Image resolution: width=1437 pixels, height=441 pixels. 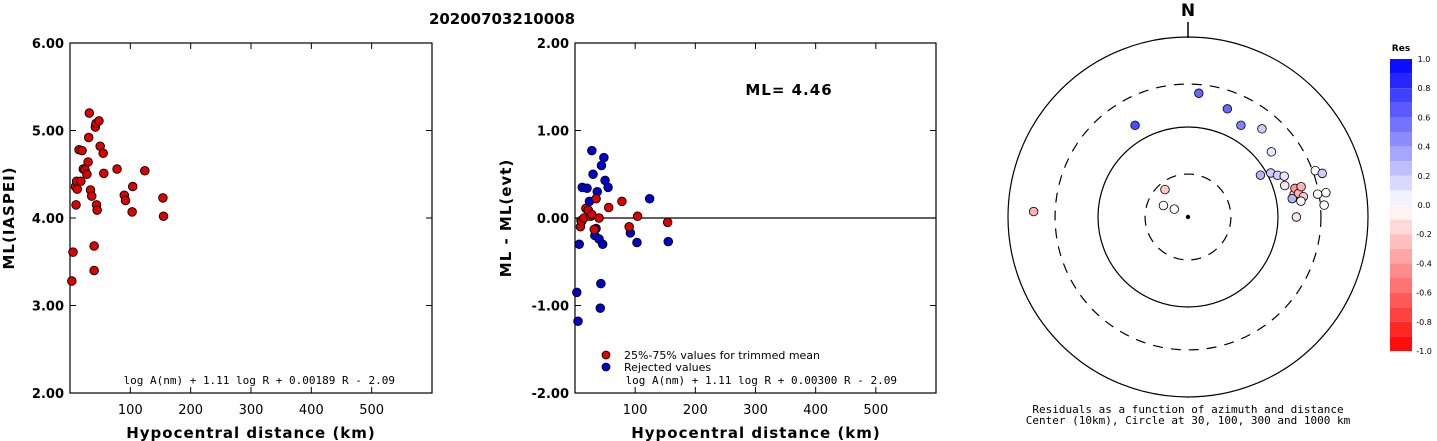 I want to click on x-tick-label: 100, so click(x=130, y=410).